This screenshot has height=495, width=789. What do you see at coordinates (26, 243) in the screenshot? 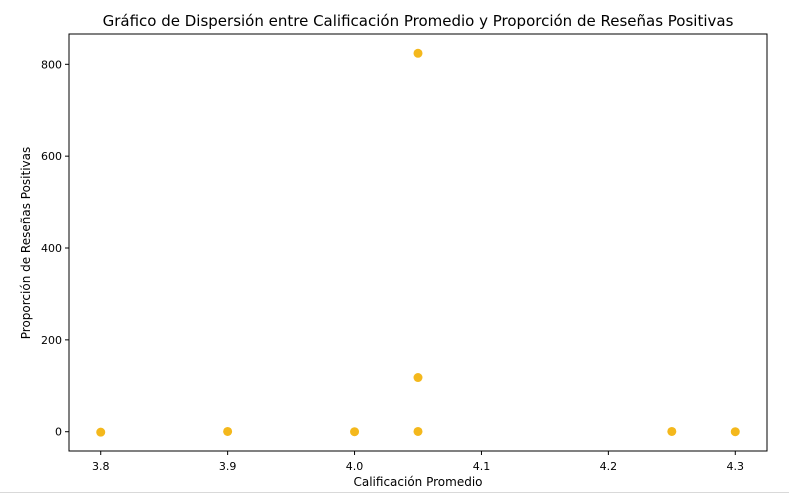
I see `y-axis-label: Proporción de Reseñas Positivas` at bounding box center [26, 243].